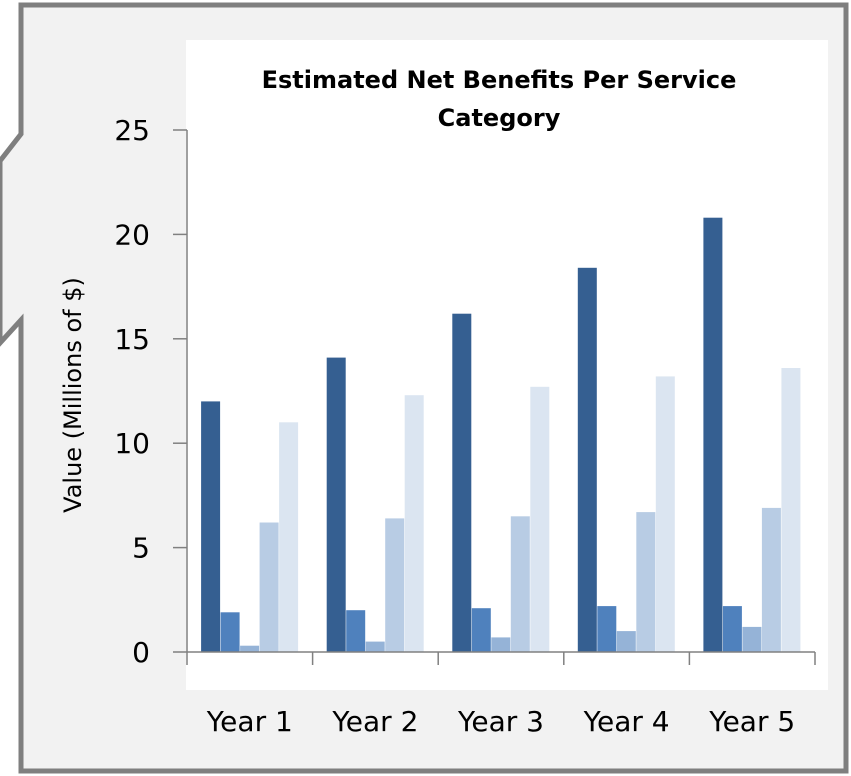 Image resolution: width=851 pixels, height=776 pixels. What do you see at coordinates (374, 721) in the screenshot?
I see `x-tick-label: Year 2` at bounding box center [374, 721].